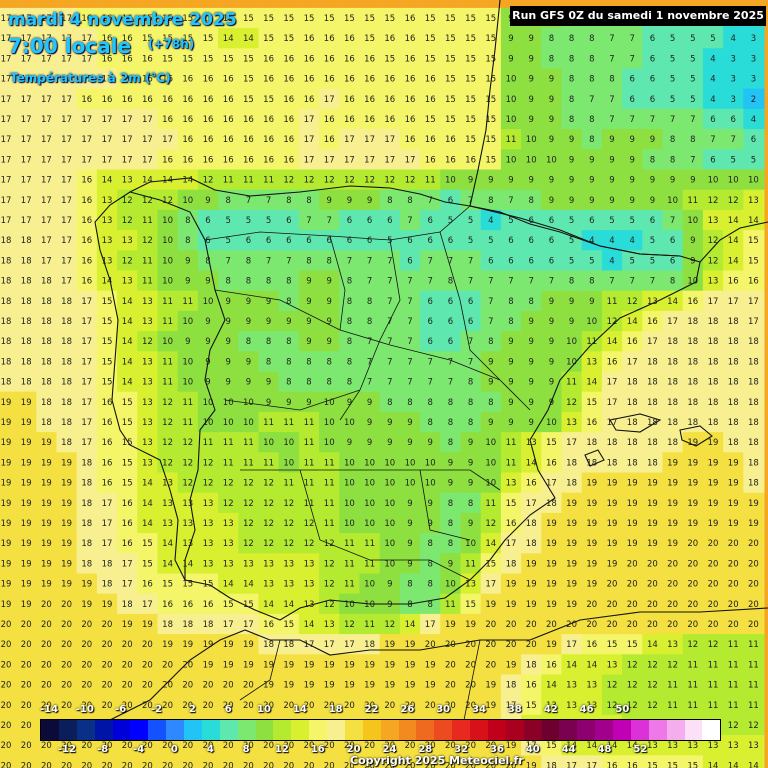  I want to click on legend-tick-label: 46, so click(586, 709).